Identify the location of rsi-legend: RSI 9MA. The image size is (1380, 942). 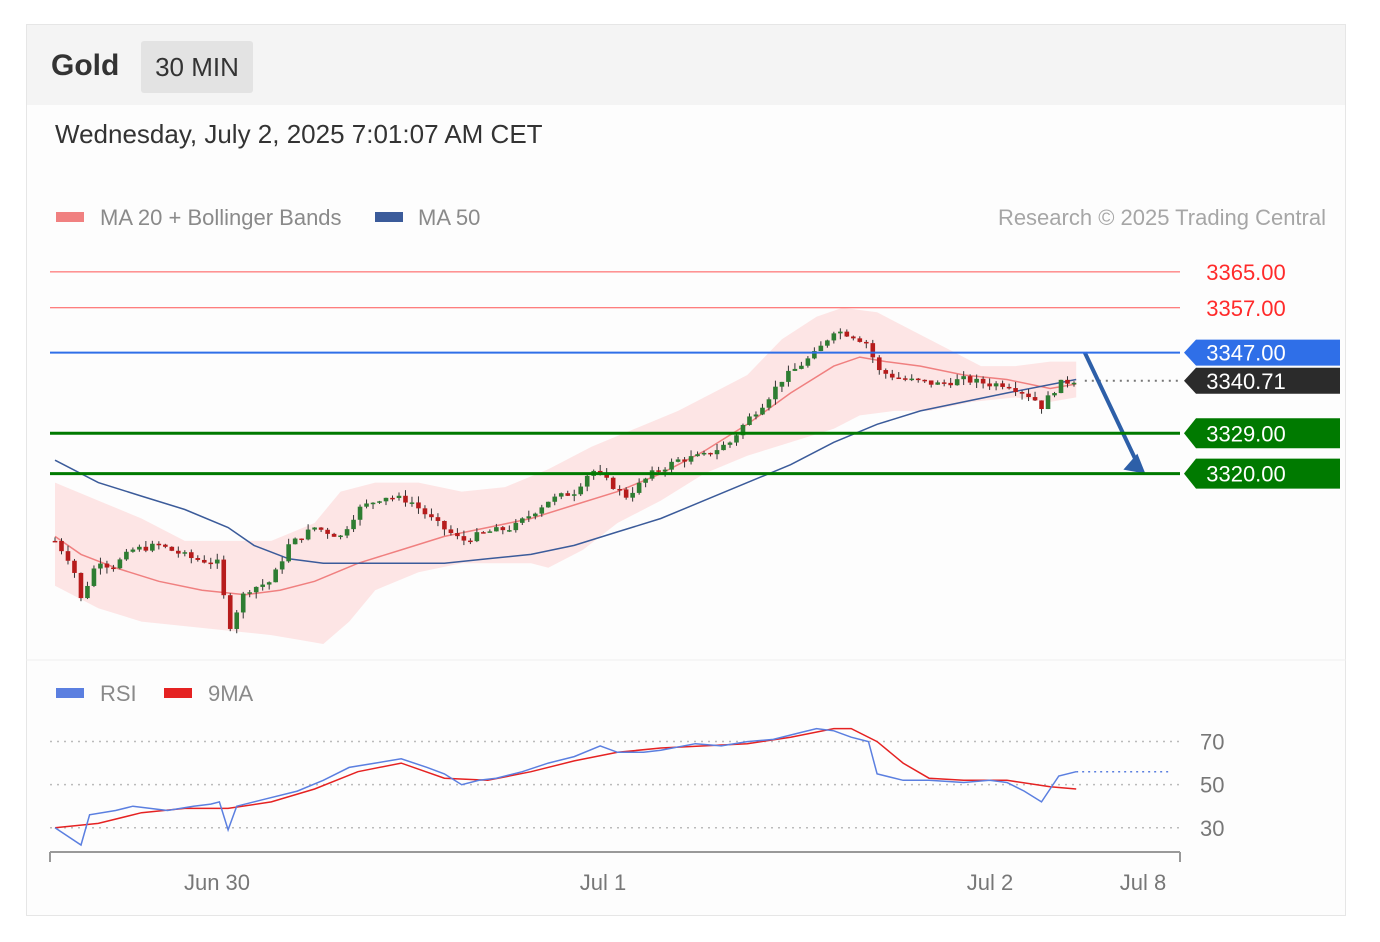
(155, 693).